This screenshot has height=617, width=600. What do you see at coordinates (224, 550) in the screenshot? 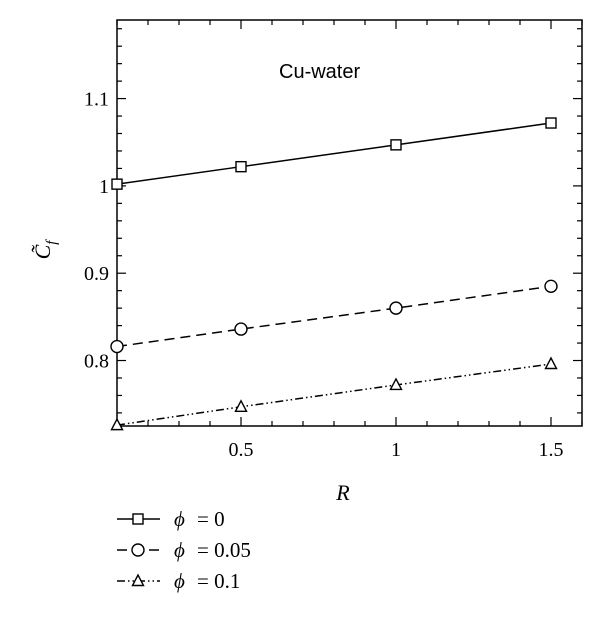
I see `legend-value: = 0.05` at bounding box center [224, 550].